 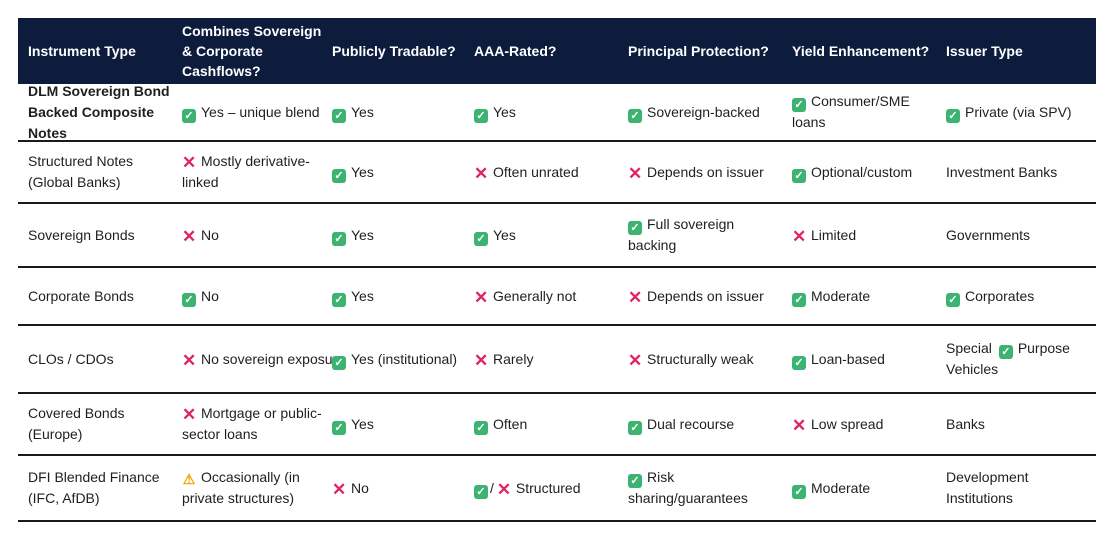 I want to click on issuer-cell: ✓ Private (via SPV), so click(x=1016, y=112).